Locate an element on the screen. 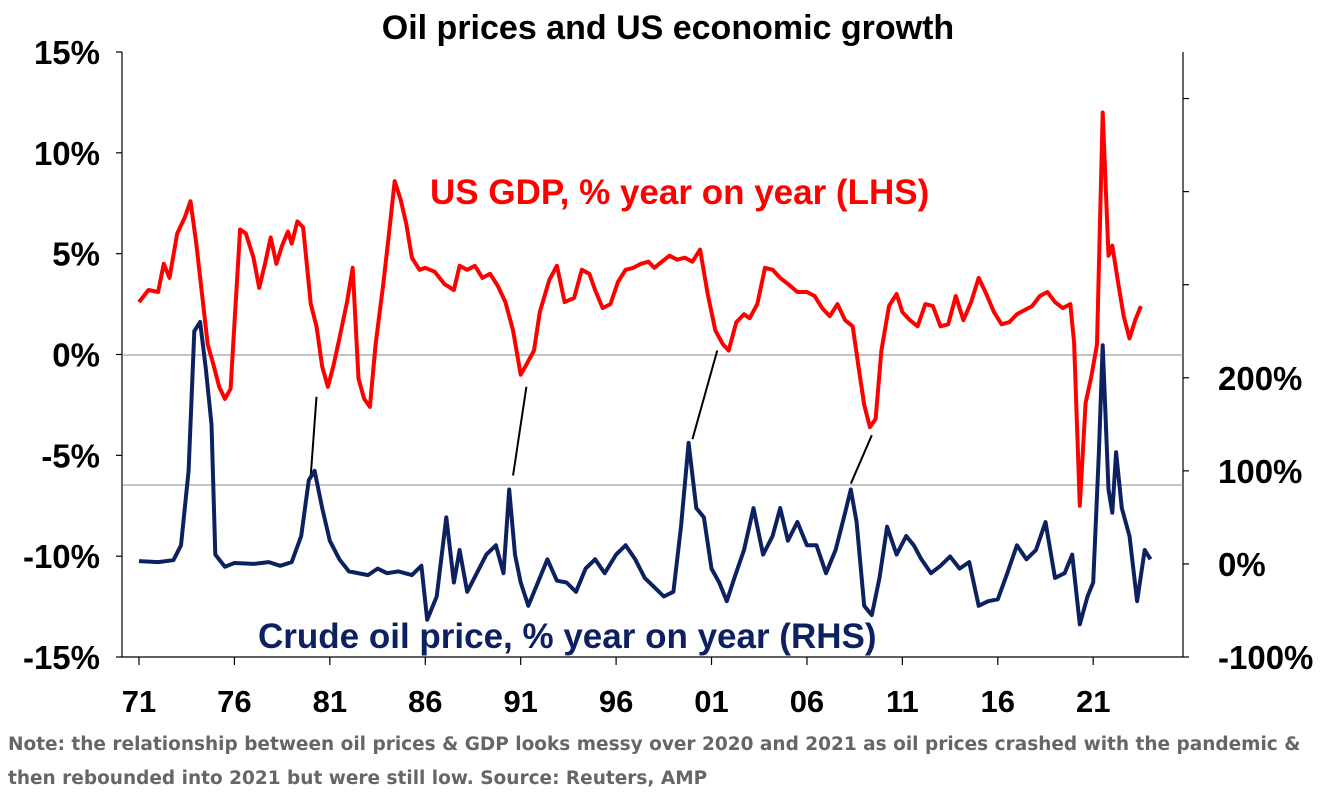 Image resolution: width=1342 pixels, height=802 pixels. y-right-tick-label: -100% is located at coordinates (1265, 657).